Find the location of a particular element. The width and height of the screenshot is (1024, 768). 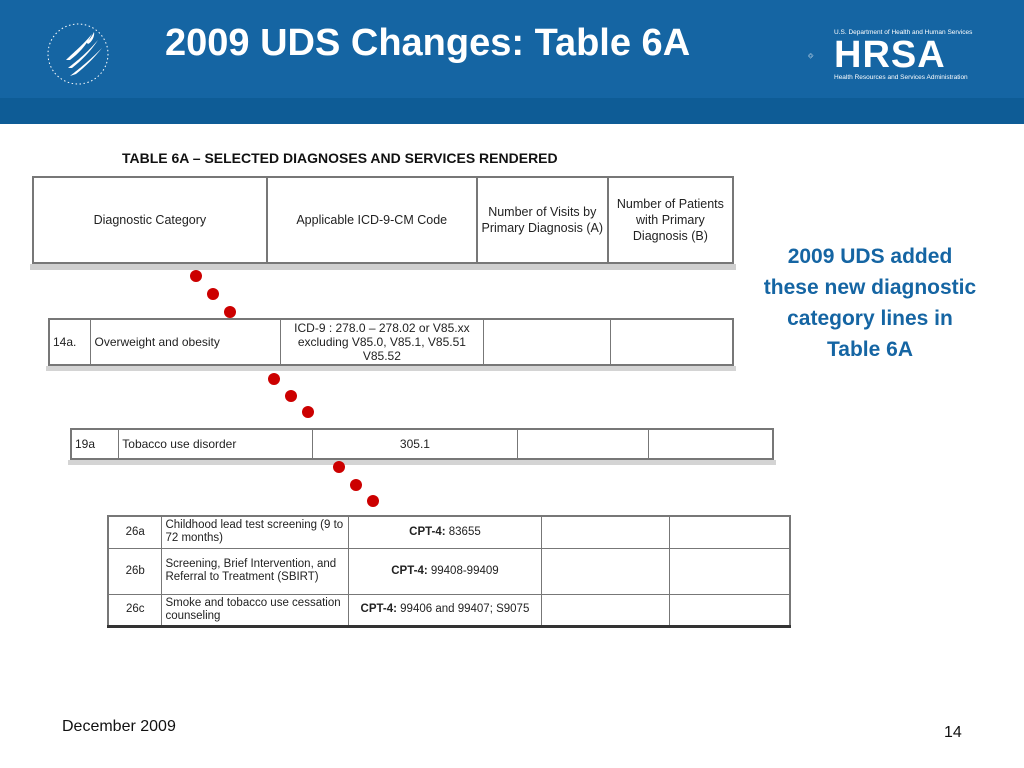

row-code: CPT-4: 83655 is located at coordinates (445, 532).